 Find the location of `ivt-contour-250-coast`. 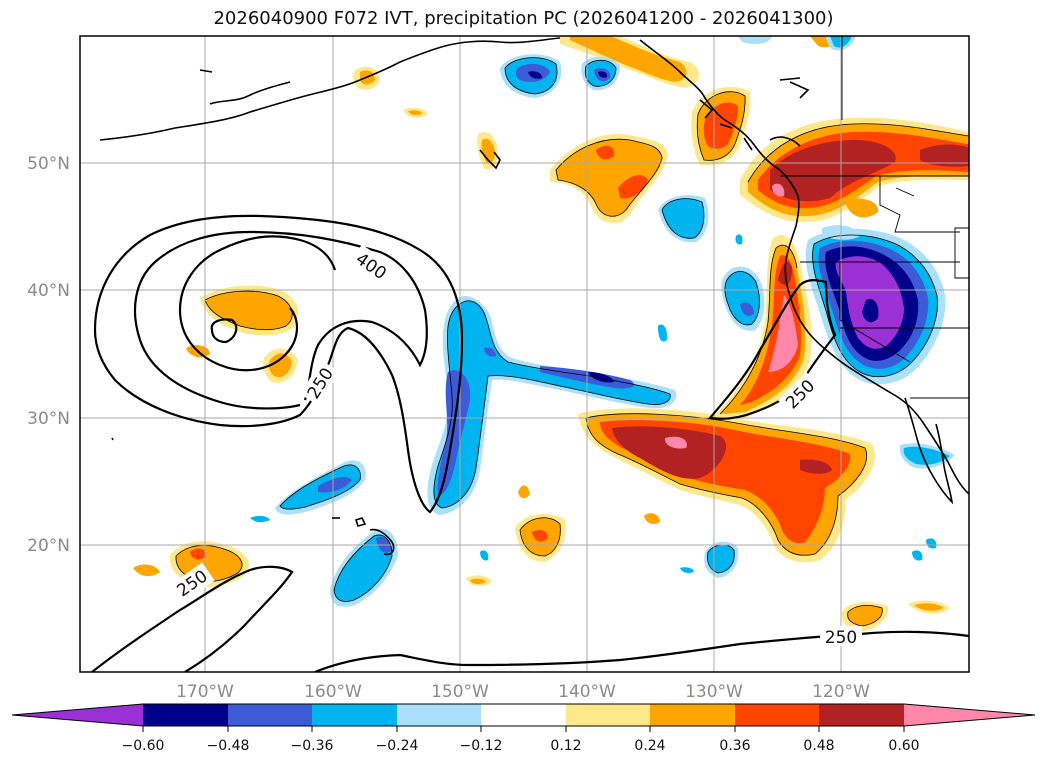

ivt-contour-250-coast is located at coordinates (772, 349).